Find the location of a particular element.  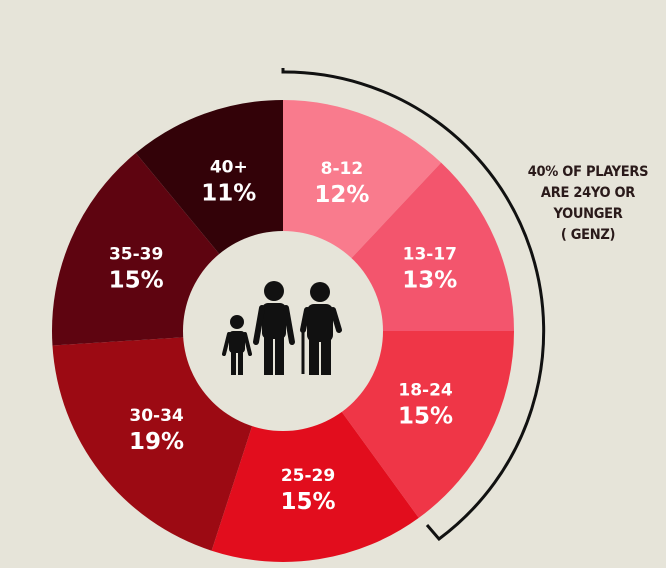

slice-percent-label: 12% is located at coordinates (341, 195).